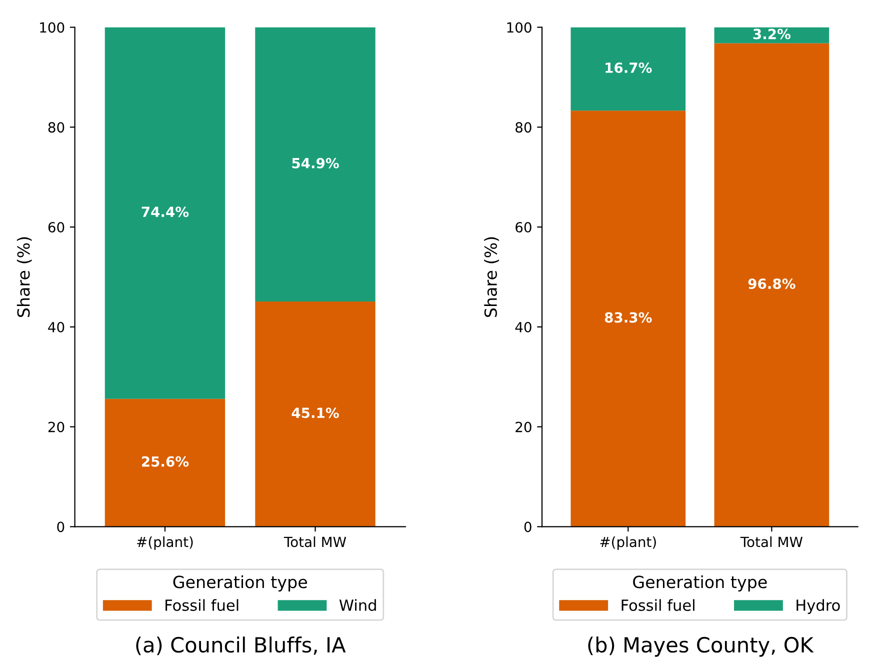 The width and height of the screenshot is (870, 665). Describe the element at coordinates (772, 283) in the screenshot. I see `data-label: 96.8%` at that location.